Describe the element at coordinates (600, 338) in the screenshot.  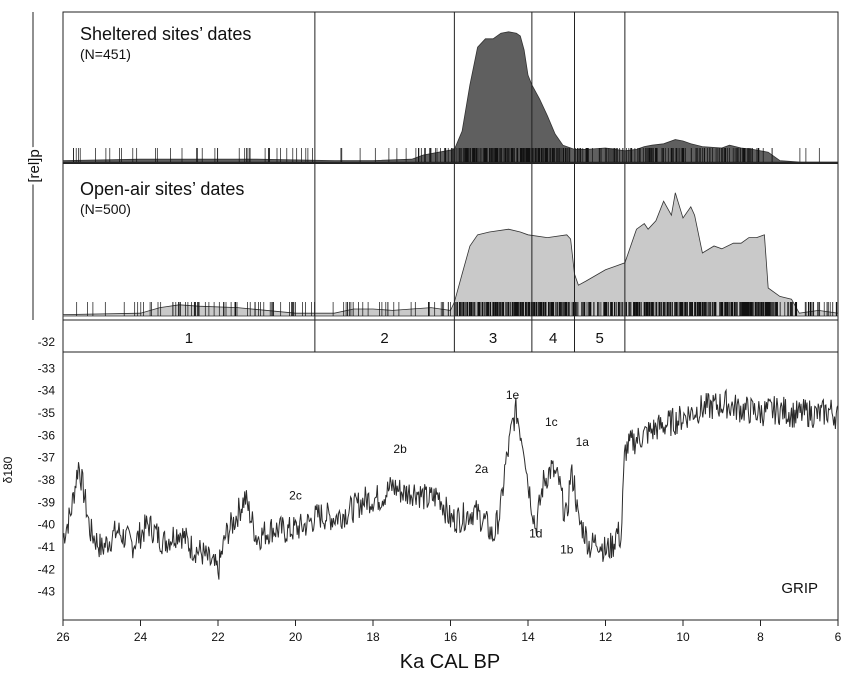
I see `zone-label-5: 5` at that location.